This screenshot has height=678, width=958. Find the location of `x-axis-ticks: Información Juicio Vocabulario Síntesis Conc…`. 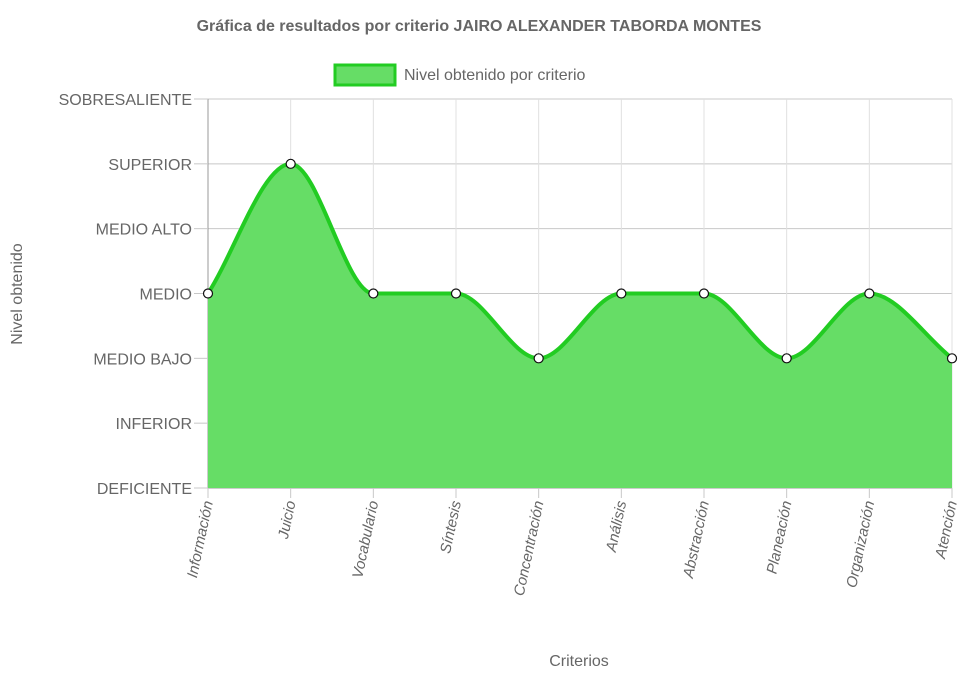

x-axis-ticks: Información Juicio Vocabulario Síntesis Conc… is located at coordinates (571, 548).